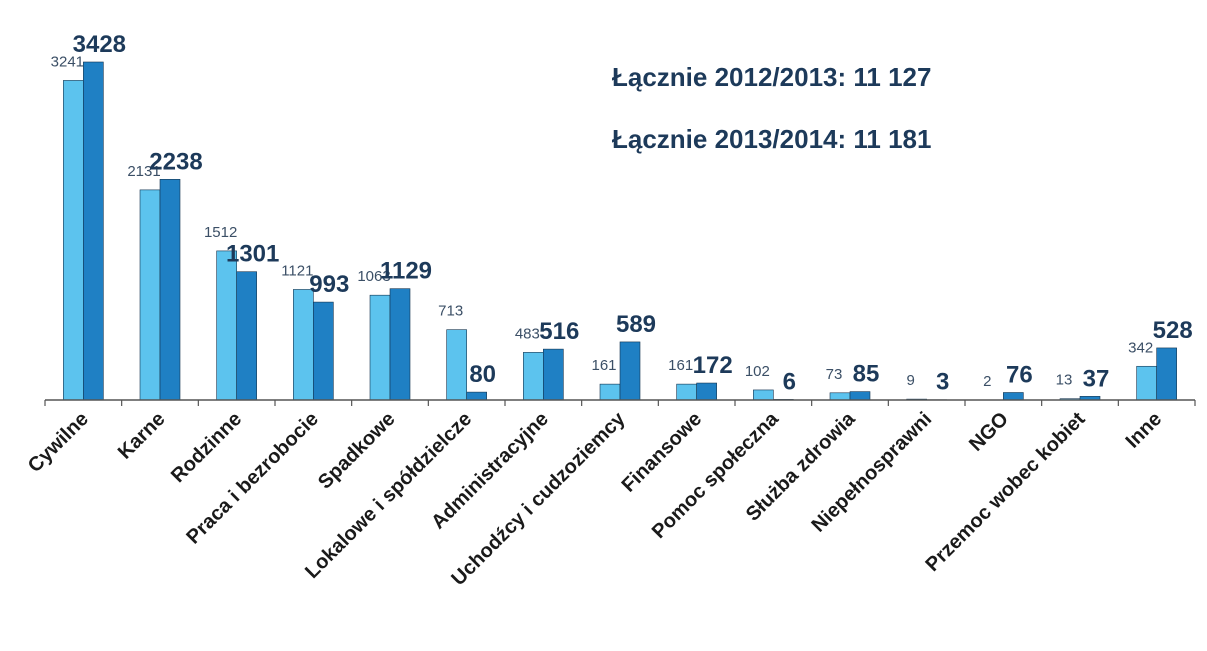 This screenshot has width=1207, height=651. What do you see at coordinates (987, 381) in the screenshot?
I see `value-label: 2` at bounding box center [987, 381].